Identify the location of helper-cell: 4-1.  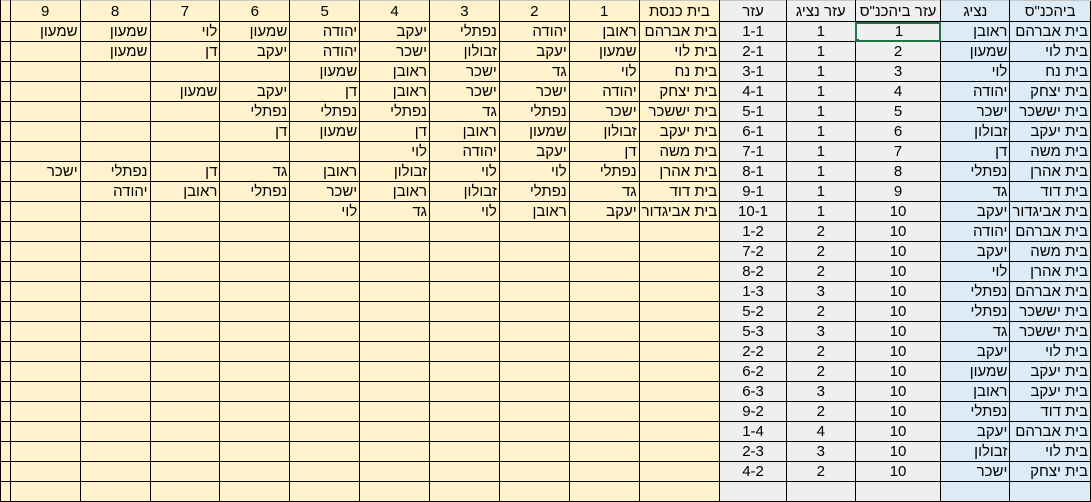
(753, 91).